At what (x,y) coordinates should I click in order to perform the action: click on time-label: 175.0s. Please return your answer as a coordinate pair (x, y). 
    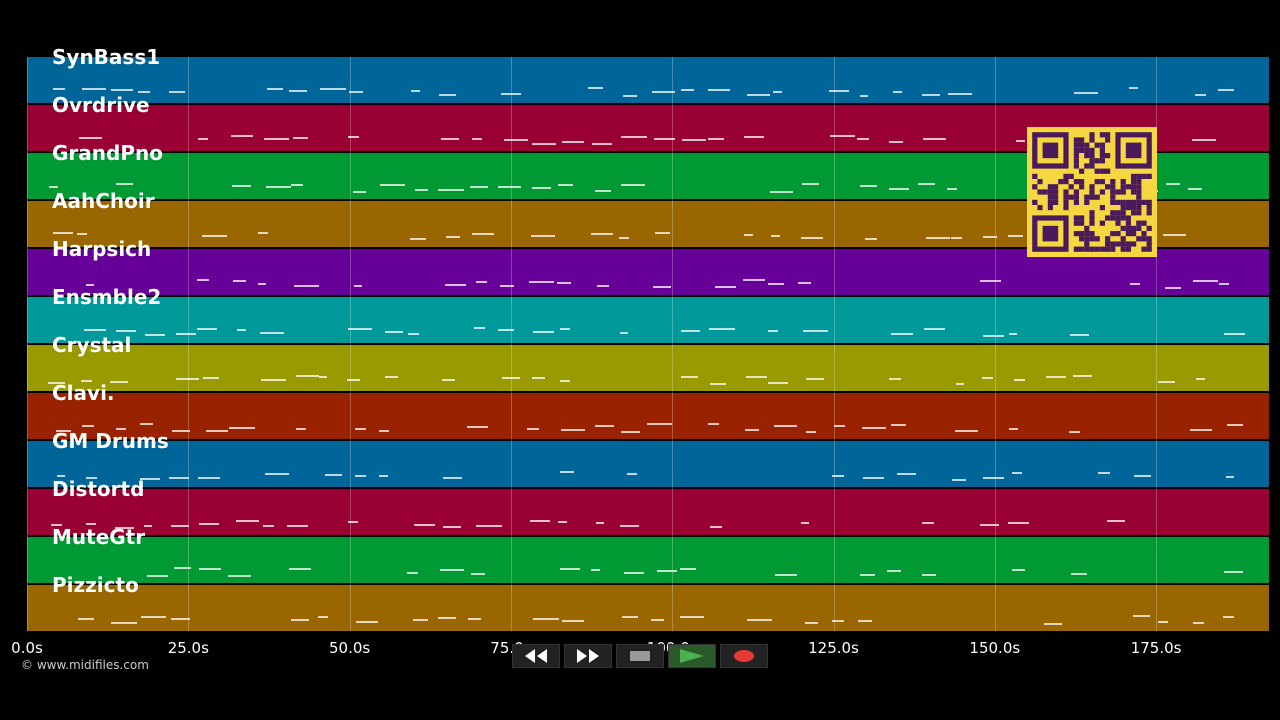
    Looking at the image, I should click on (1156, 648).